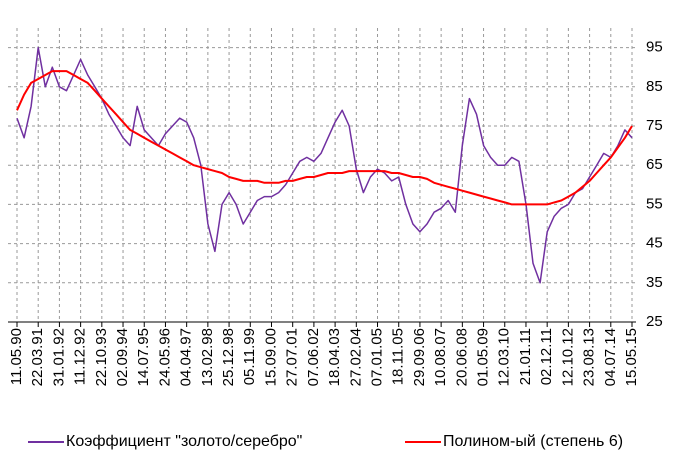 The width and height of the screenshot is (697, 463). What do you see at coordinates (186, 357) in the screenshot?
I see `x-tick-label: 04.04.97` at bounding box center [186, 357].